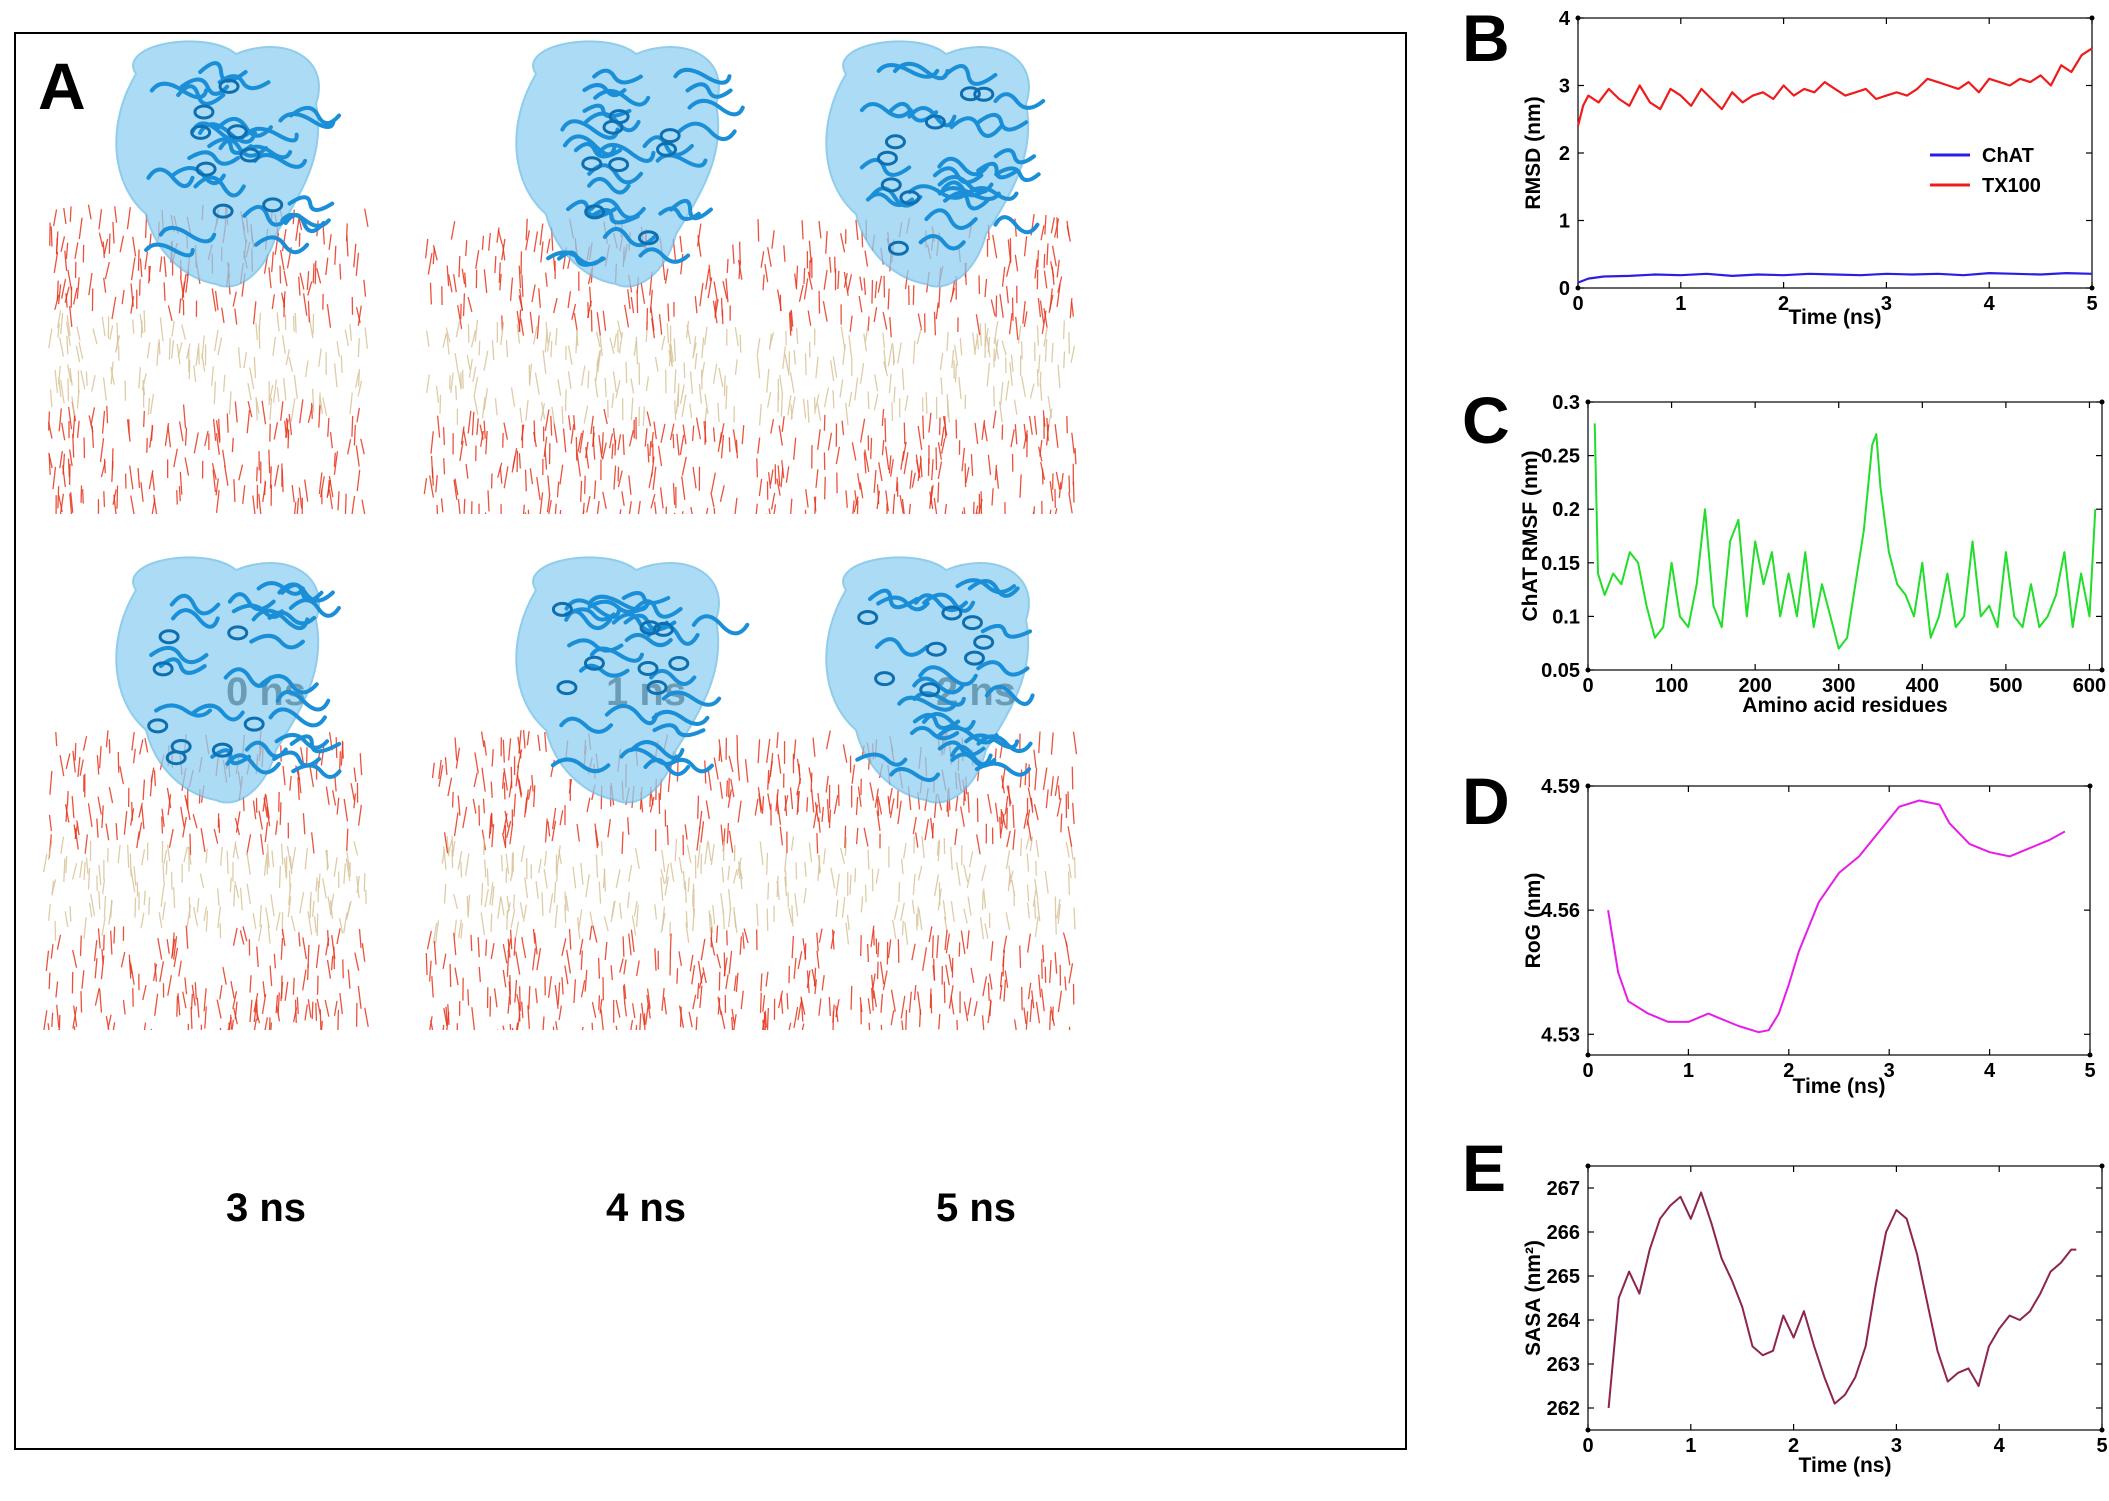  What do you see at coordinates (1563, 1277) in the screenshot?
I see `y-tick-label: 265` at bounding box center [1563, 1277].